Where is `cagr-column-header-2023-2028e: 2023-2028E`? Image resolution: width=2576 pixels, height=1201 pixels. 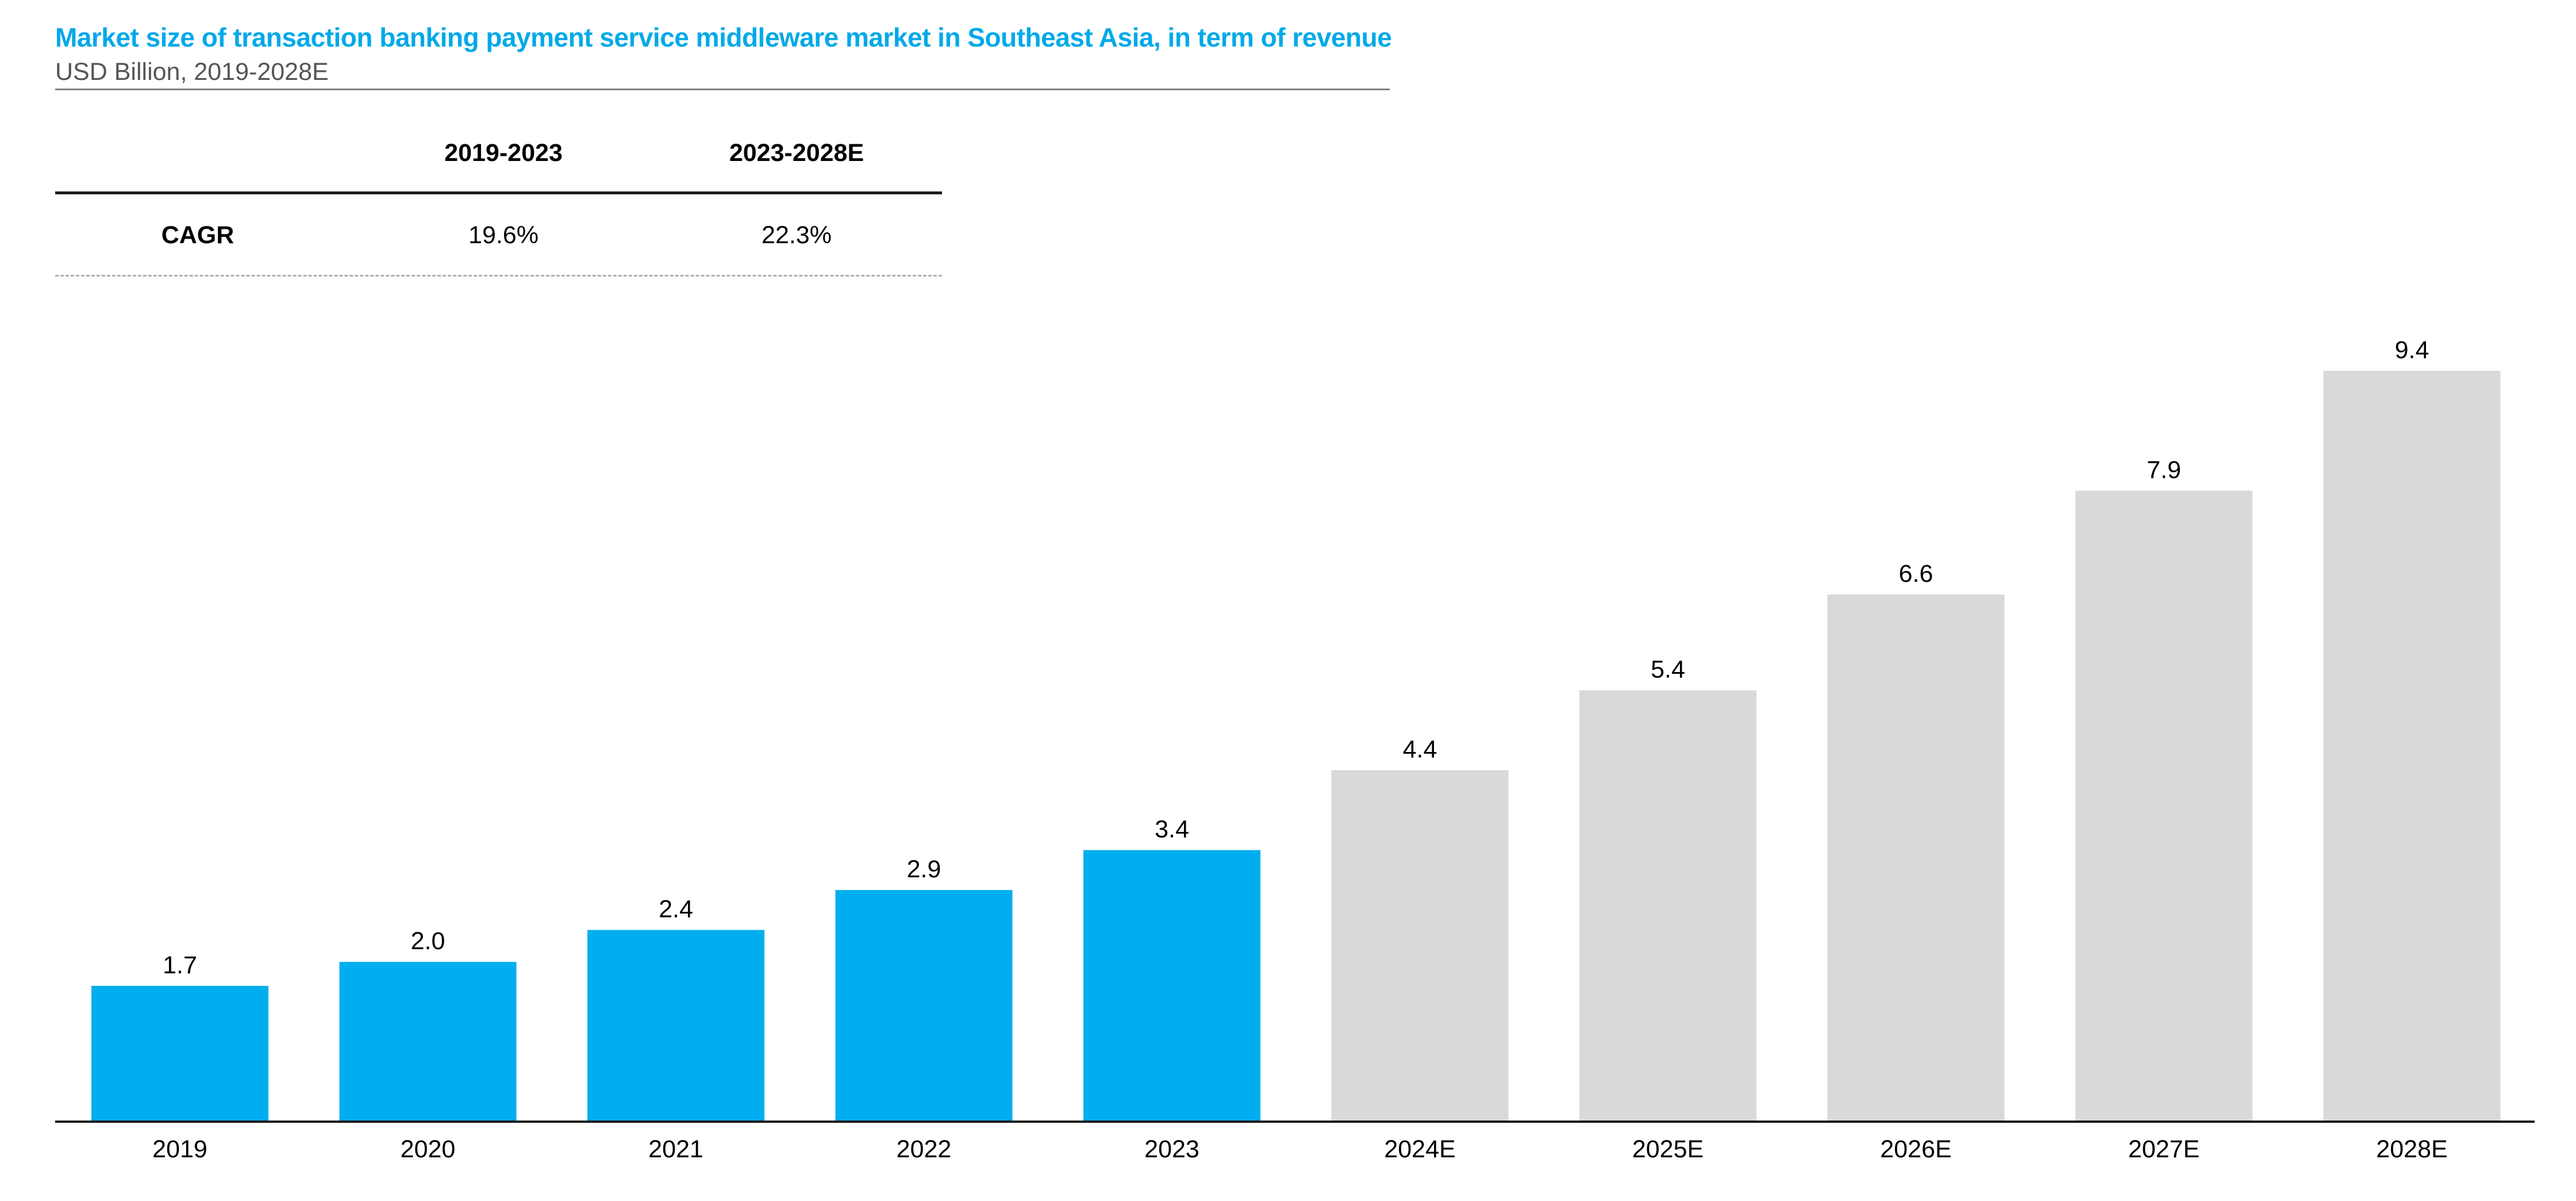
cagr-column-header-2023-2028e: 2023-2028E is located at coordinates (796, 153).